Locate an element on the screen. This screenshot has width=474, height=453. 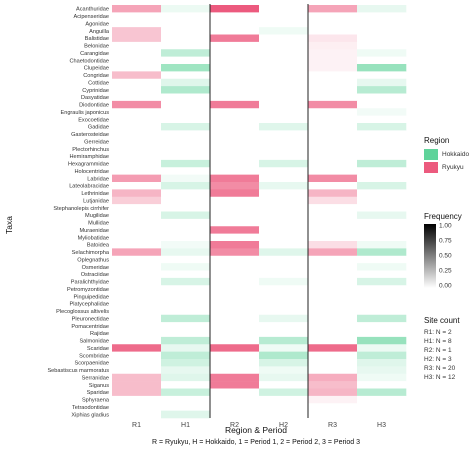
taxon-label: Agonidae is located at coordinates (97, 24).